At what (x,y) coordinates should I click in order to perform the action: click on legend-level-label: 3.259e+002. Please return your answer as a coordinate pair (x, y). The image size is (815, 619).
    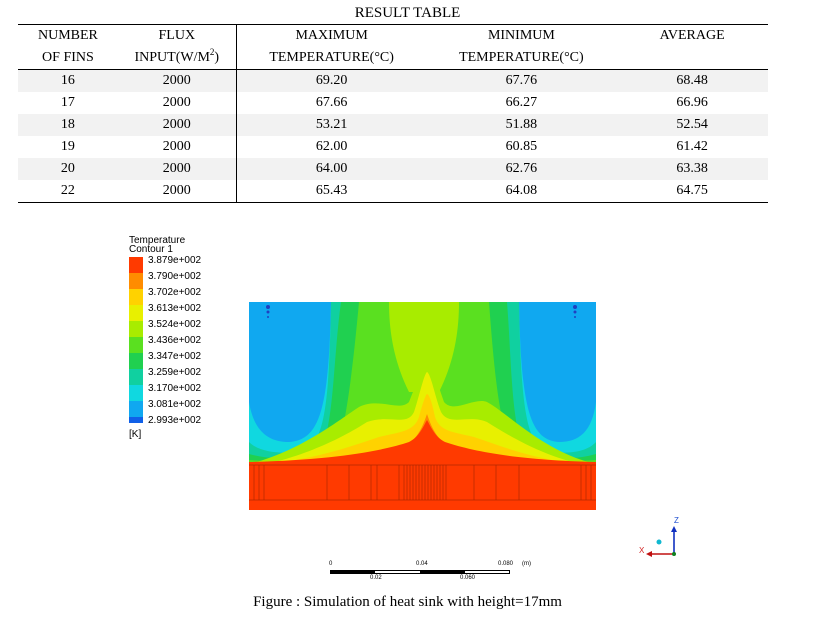
    Looking at the image, I should click on (175, 372).